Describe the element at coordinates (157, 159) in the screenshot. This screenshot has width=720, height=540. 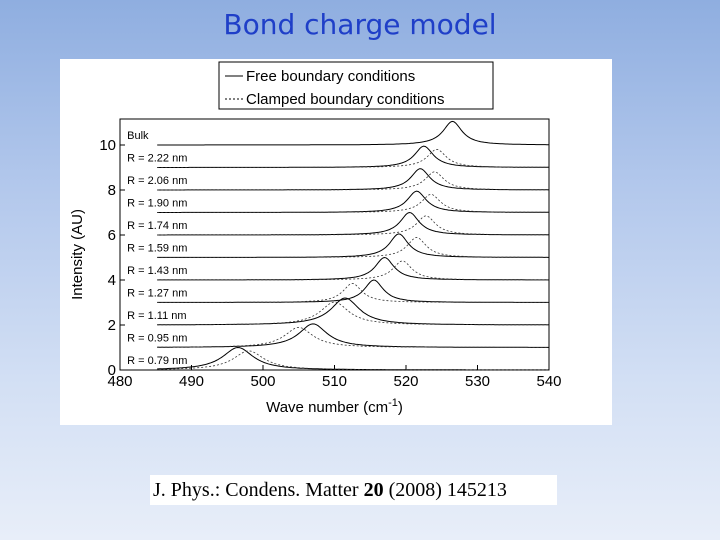
I see `curve-label: R = 2.22 nm` at that location.